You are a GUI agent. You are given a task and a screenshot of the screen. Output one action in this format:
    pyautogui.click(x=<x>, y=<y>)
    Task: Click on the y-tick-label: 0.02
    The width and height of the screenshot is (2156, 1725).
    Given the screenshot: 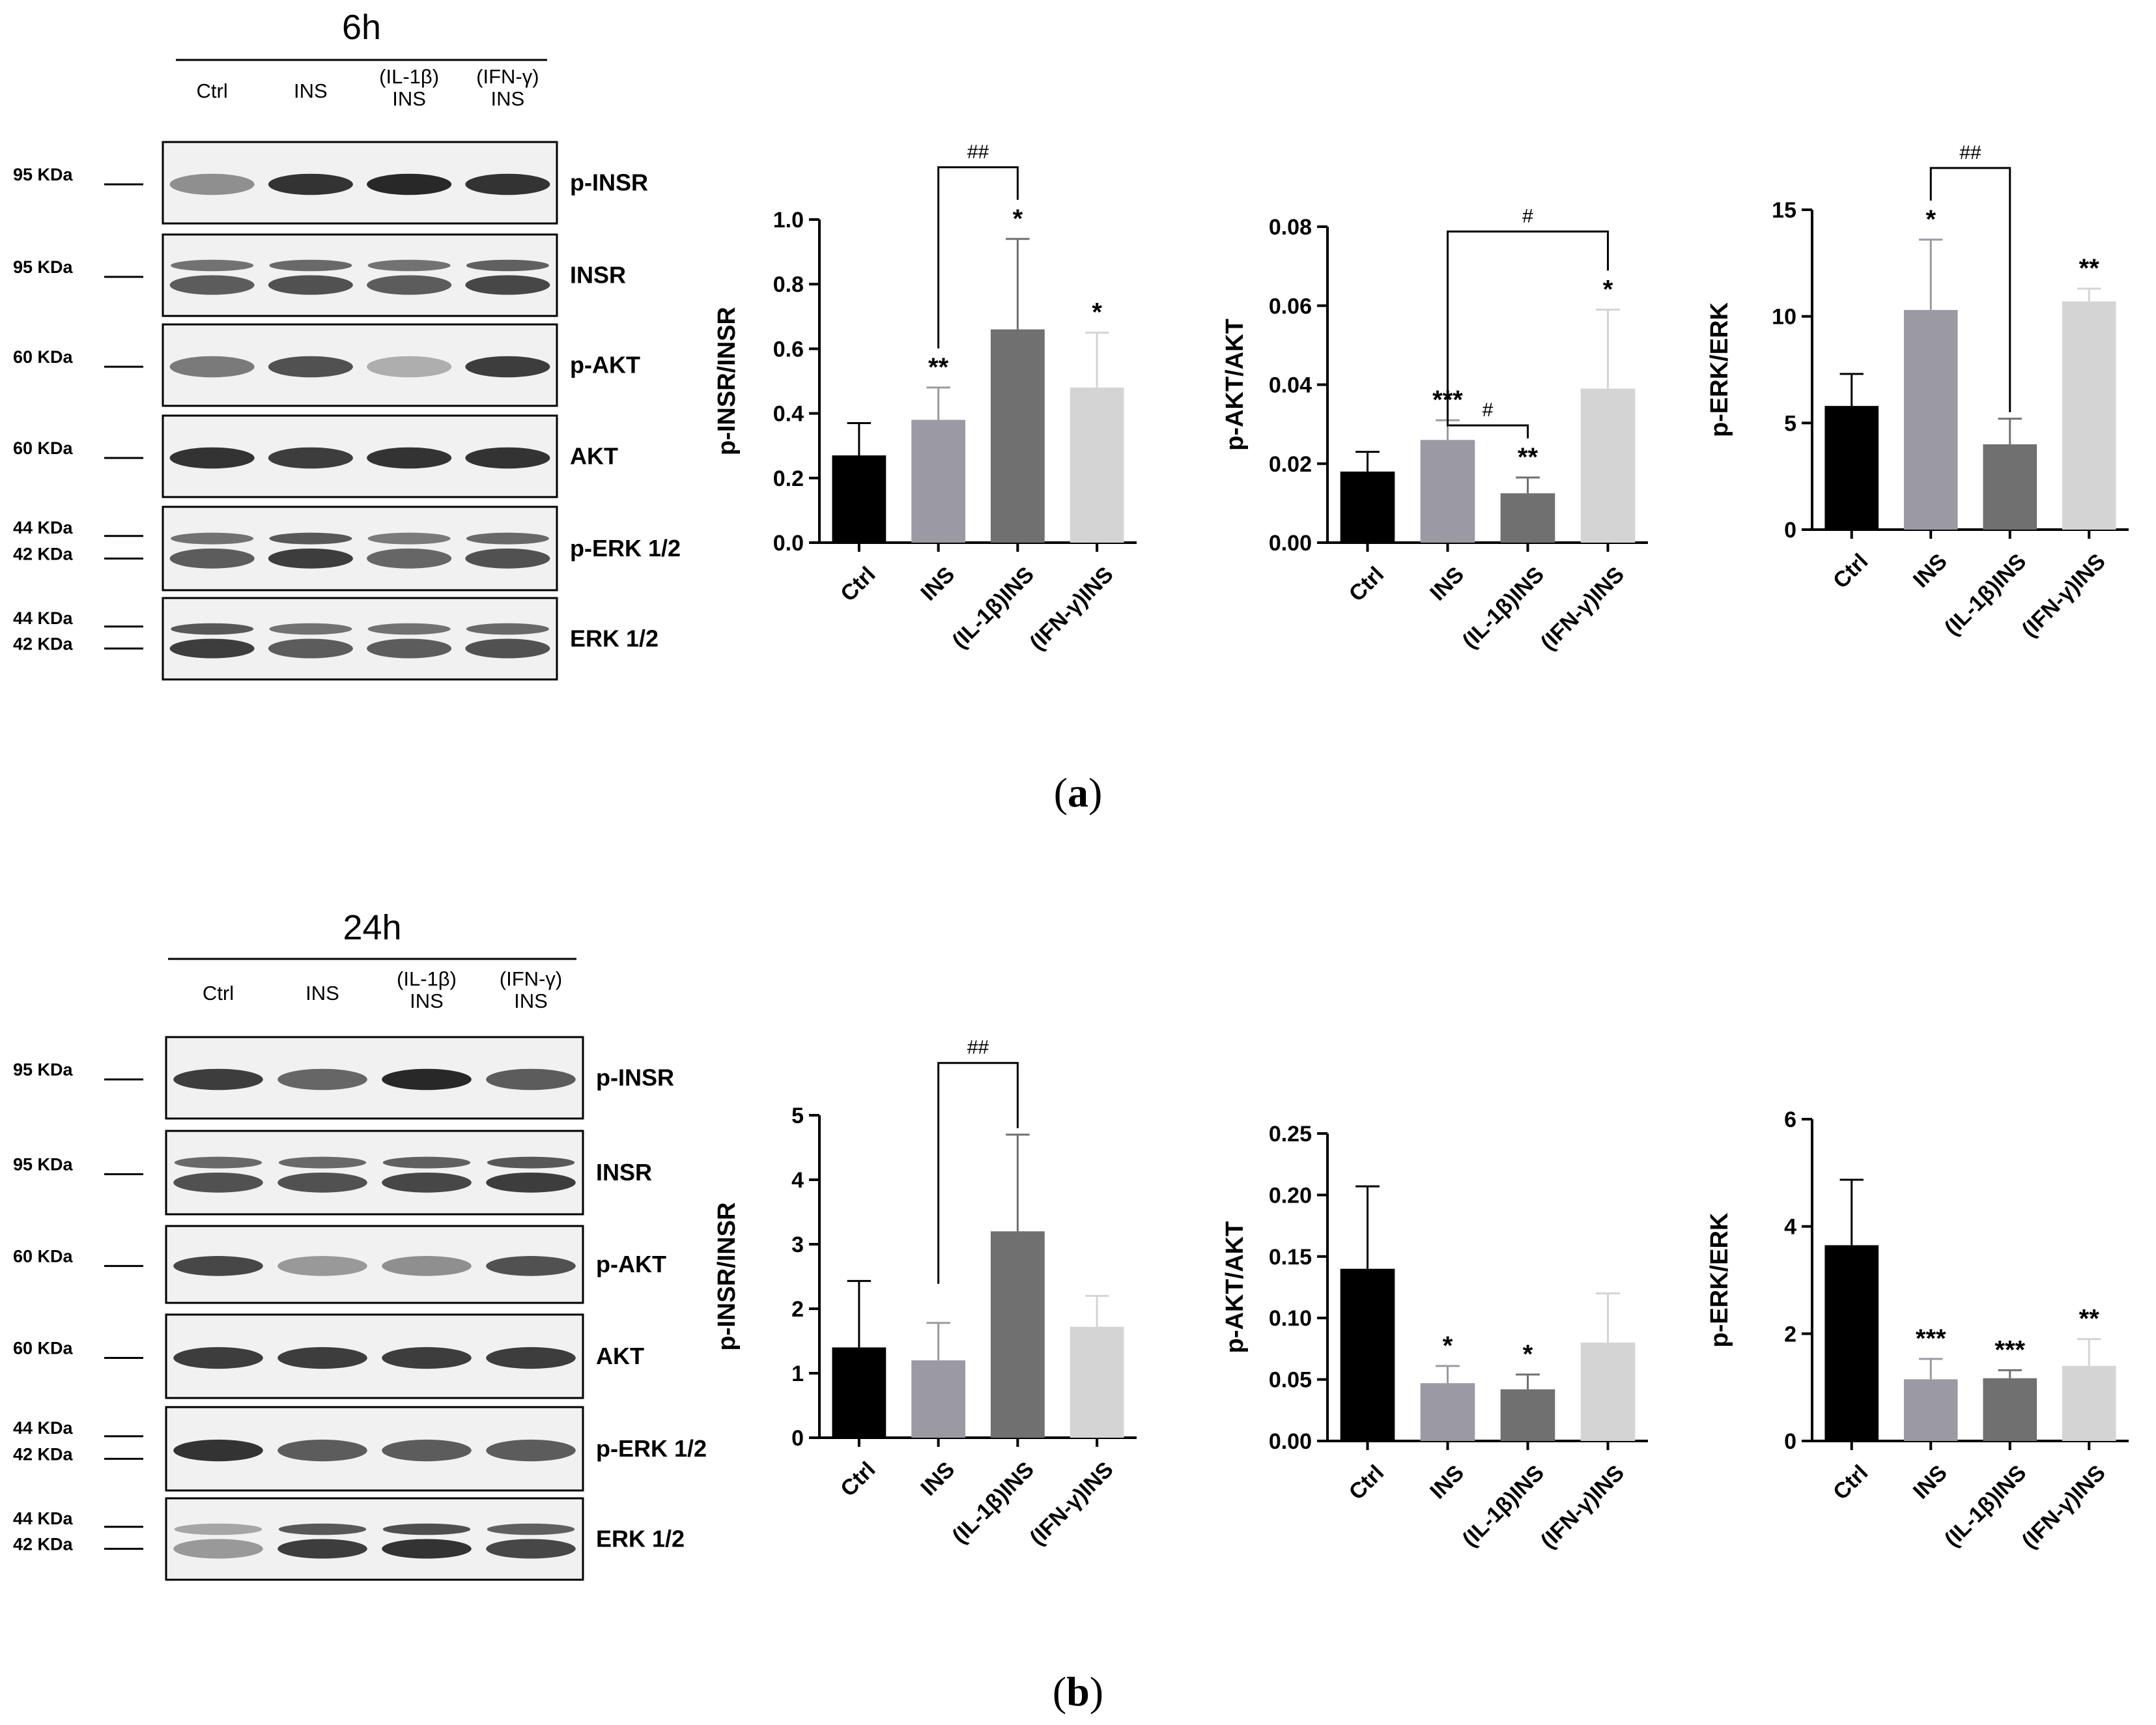 What is the action you would take?
    pyautogui.click(x=1290, y=464)
    